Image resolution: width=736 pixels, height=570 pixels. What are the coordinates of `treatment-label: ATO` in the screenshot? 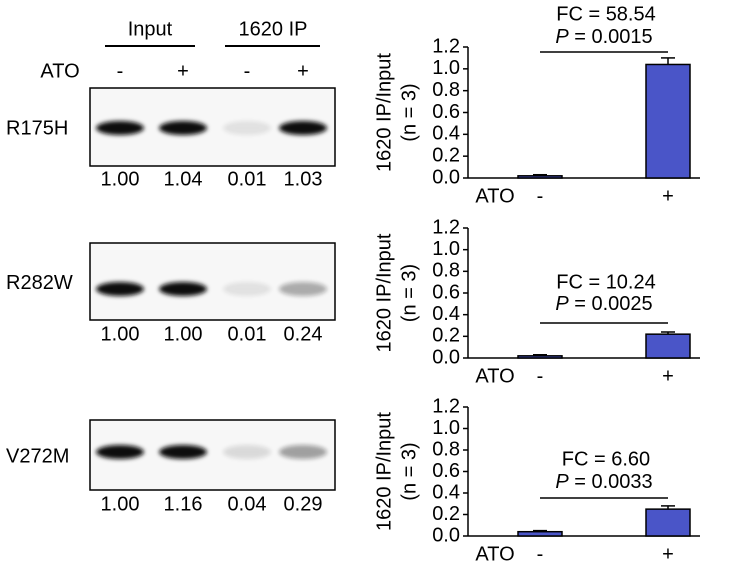 It's located at (59, 71).